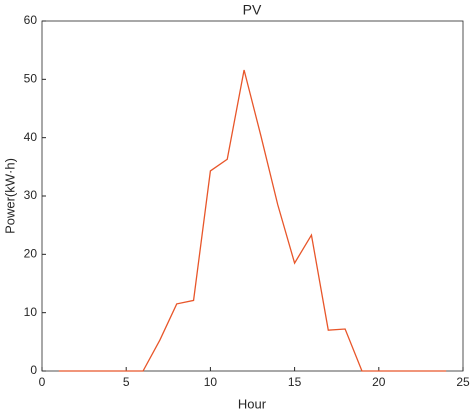  I want to click on chart-title: PV, so click(252, 10).